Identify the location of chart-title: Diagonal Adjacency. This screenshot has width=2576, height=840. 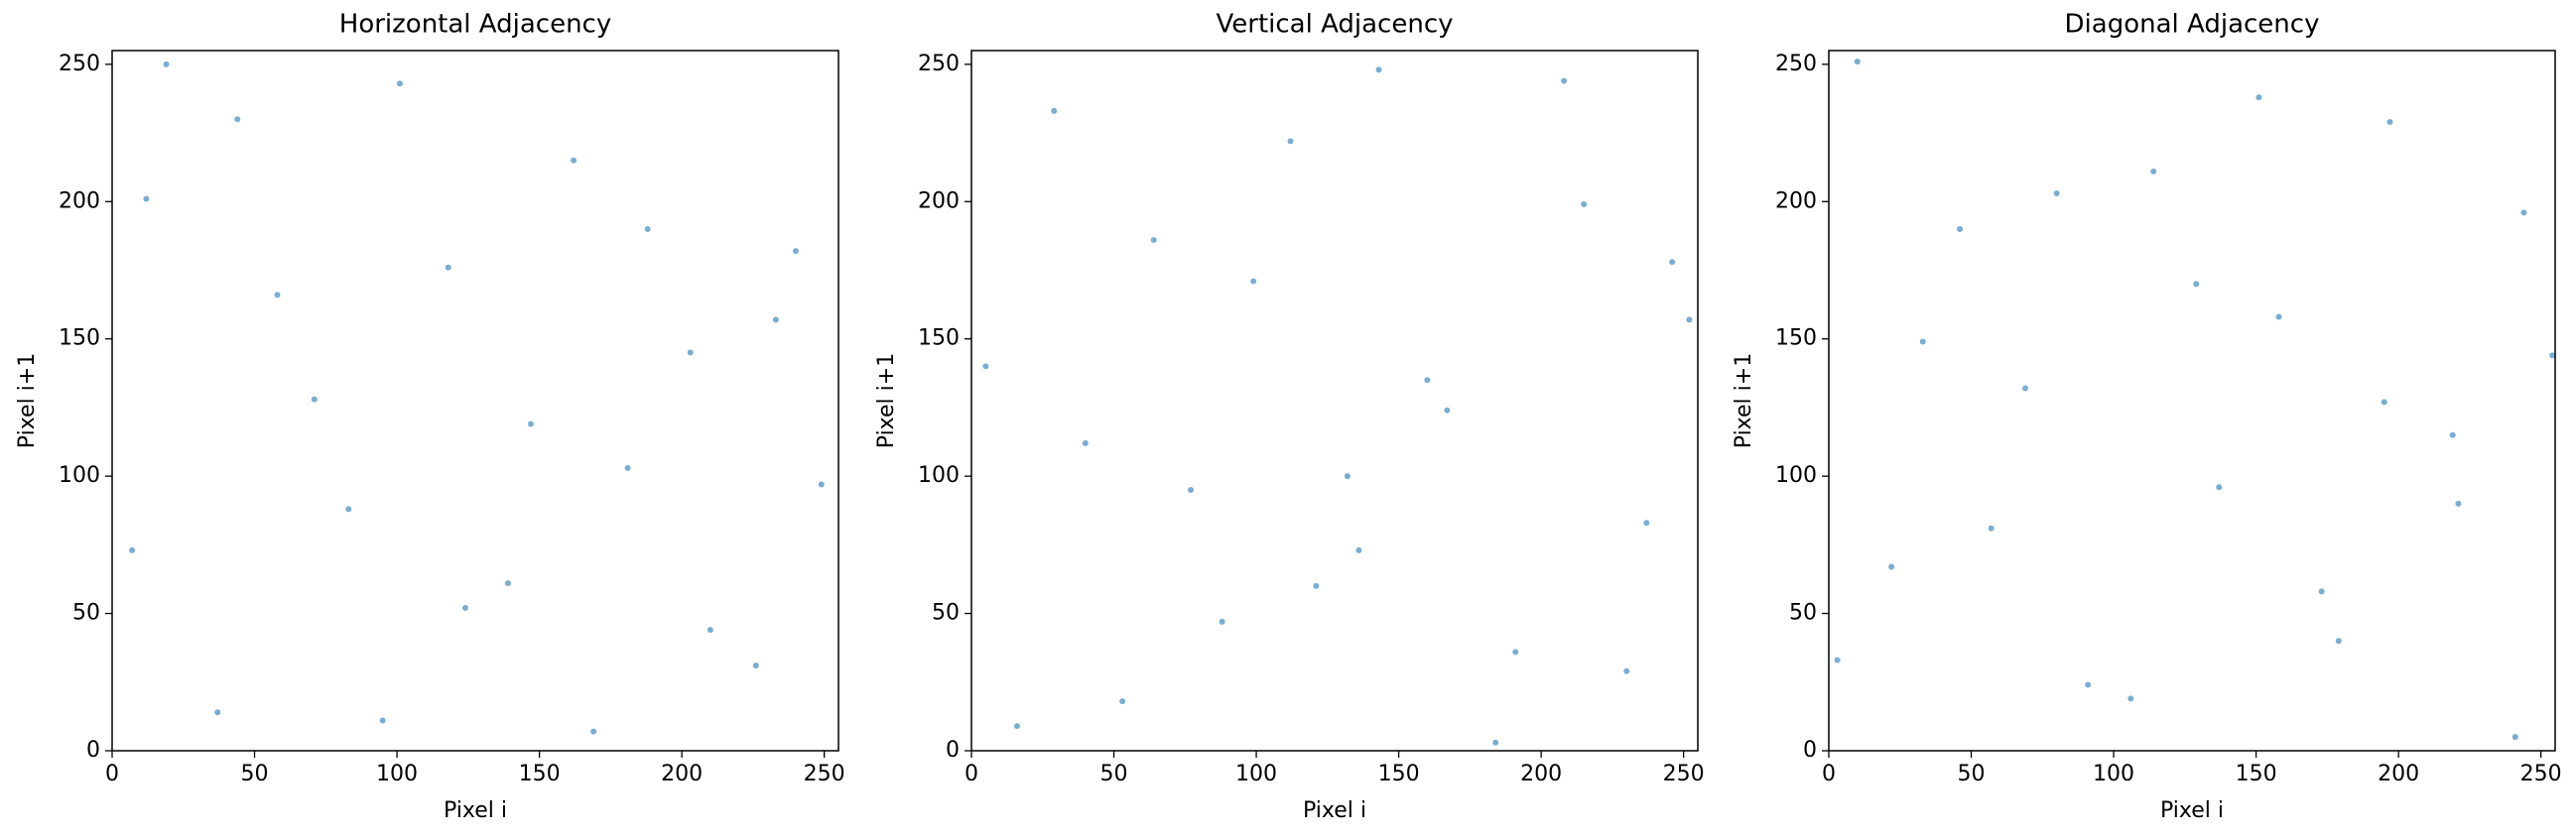
(2192, 25).